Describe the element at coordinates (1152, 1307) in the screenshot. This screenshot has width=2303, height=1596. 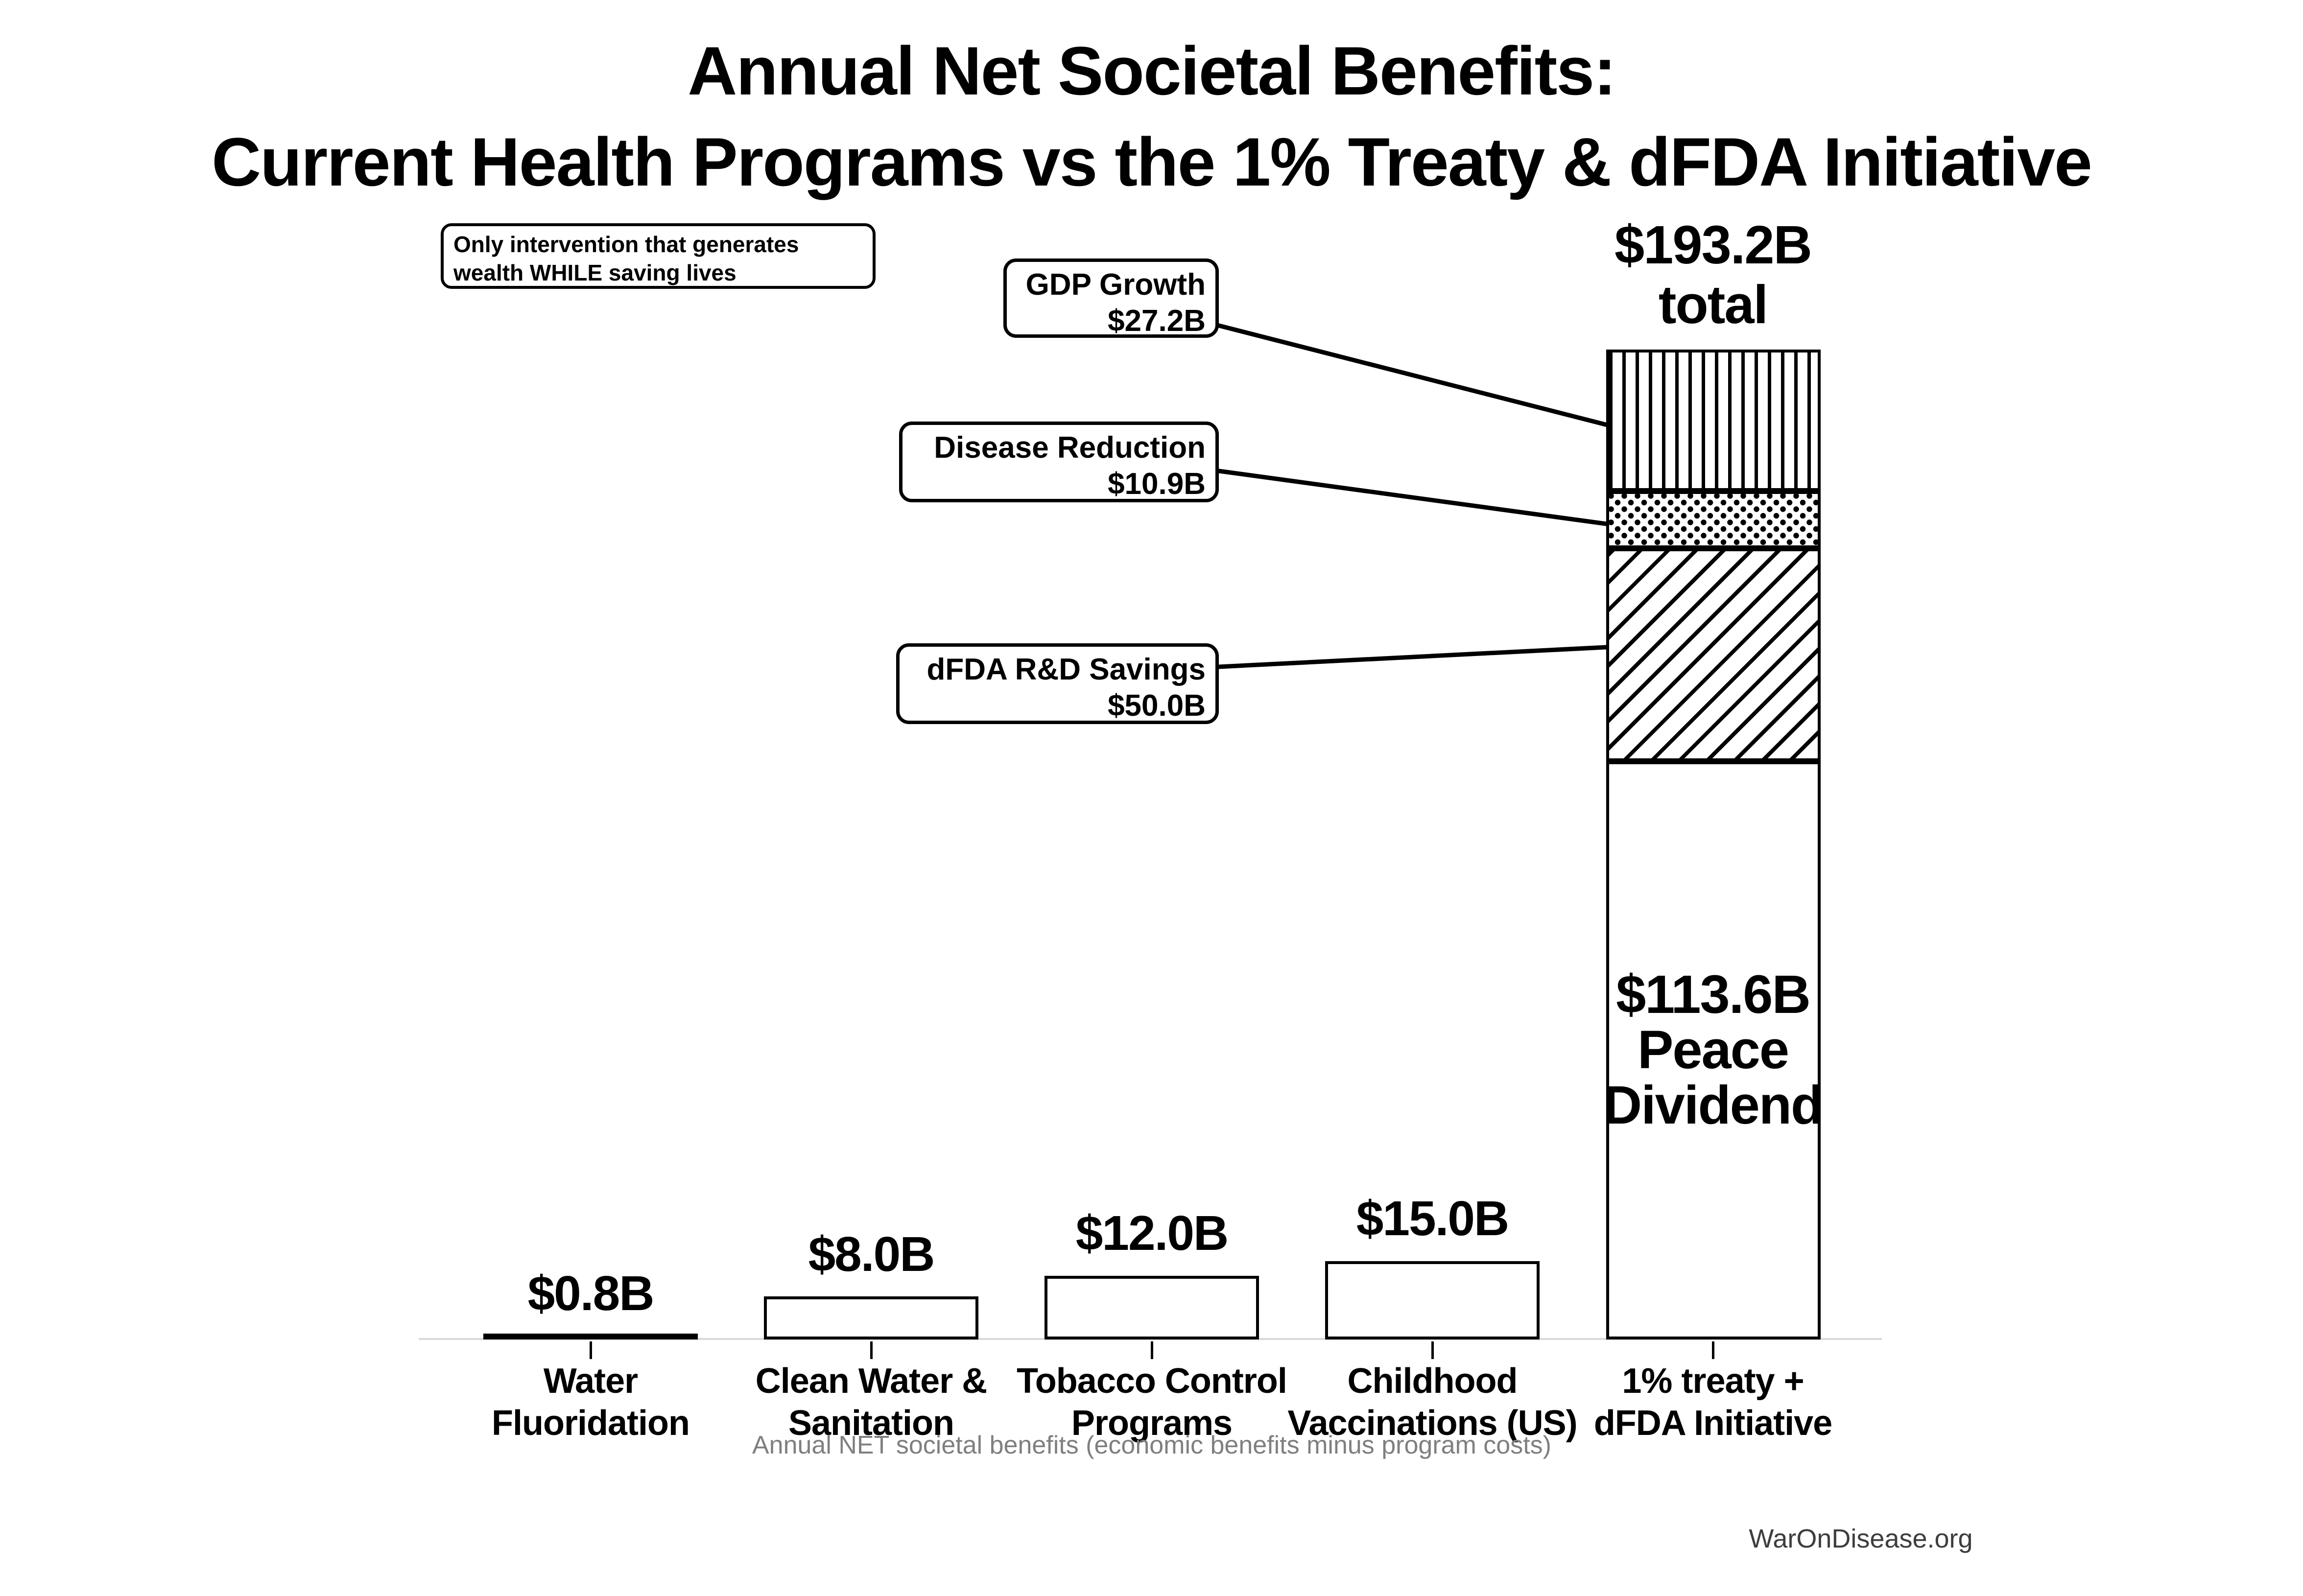
I see `bar-tobacco-control` at that location.